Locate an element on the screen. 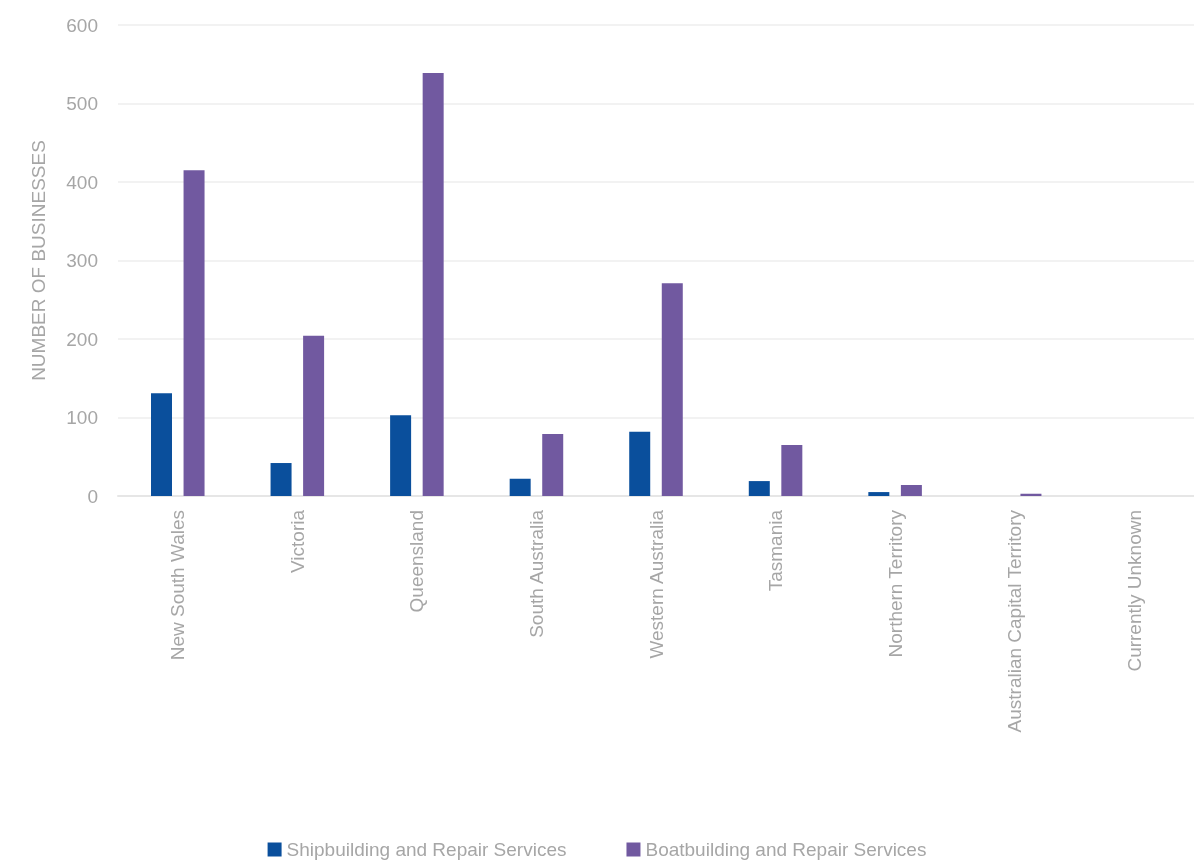 The image size is (1194, 864). x-tick-label: Tasmania is located at coordinates (776, 550).